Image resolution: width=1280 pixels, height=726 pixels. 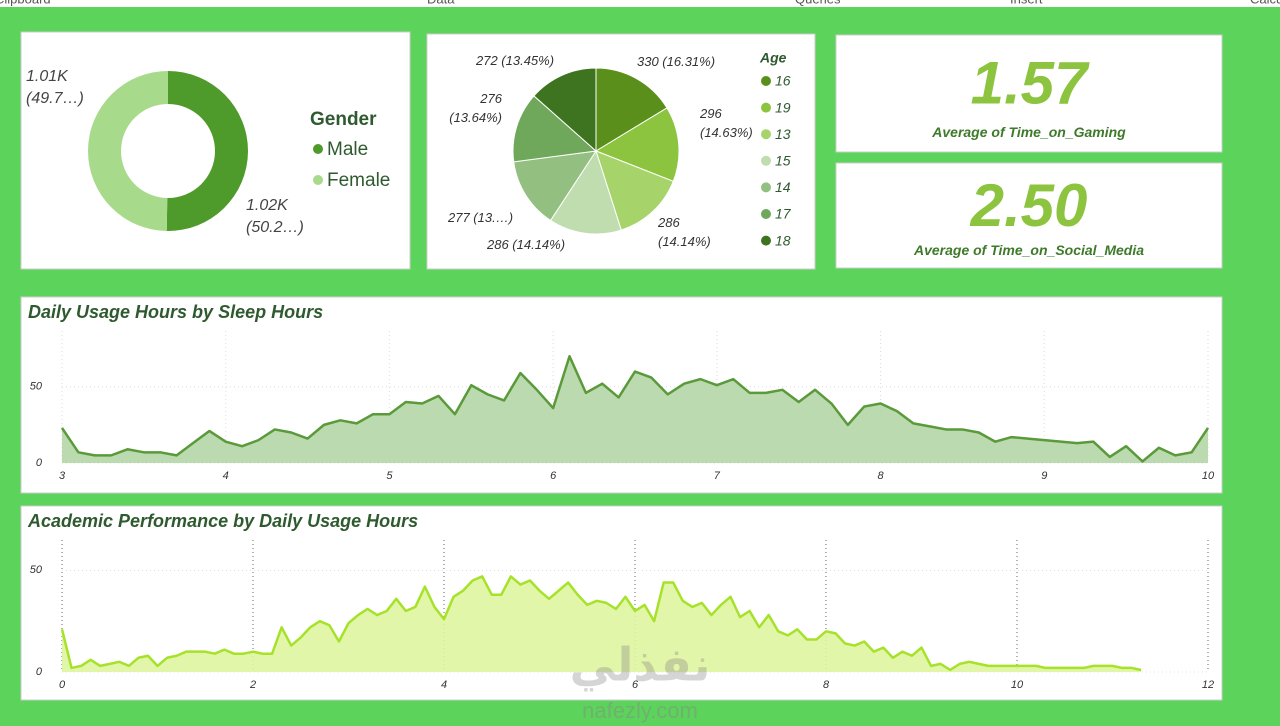 What do you see at coordinates (481, 217) in the screenshot?
I see `data-label: 277 (13.…)` at bounding box center [481, 217].